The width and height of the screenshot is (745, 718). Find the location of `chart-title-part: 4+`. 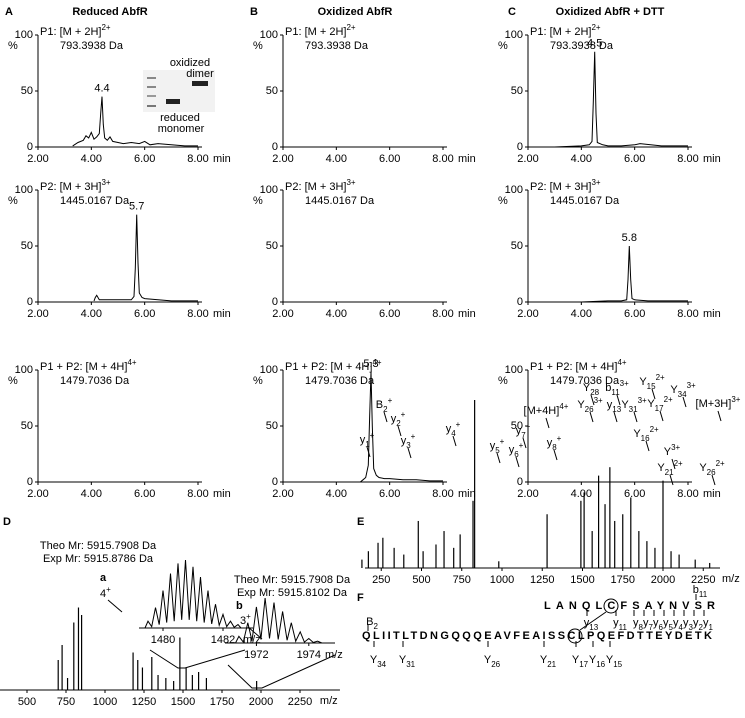

chart-title-part: 4+ is located at coordinates (376, 362).